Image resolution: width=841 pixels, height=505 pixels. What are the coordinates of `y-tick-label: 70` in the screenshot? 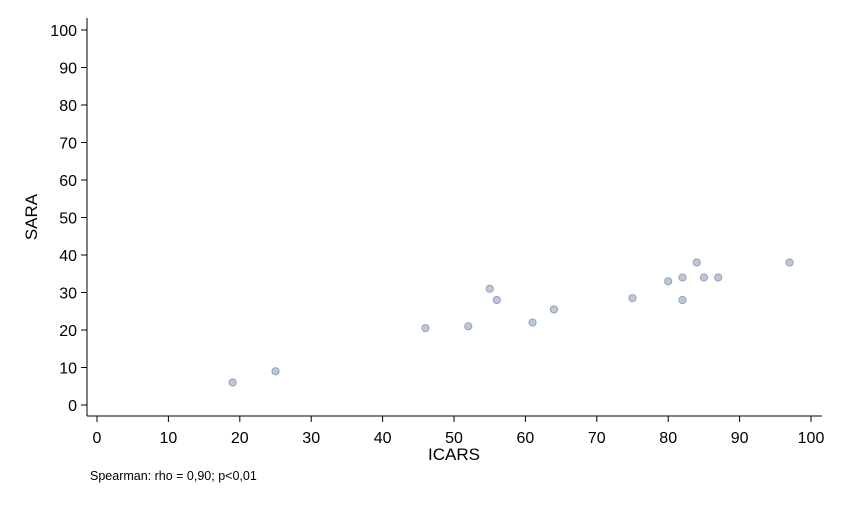 It's located at (68, 144).